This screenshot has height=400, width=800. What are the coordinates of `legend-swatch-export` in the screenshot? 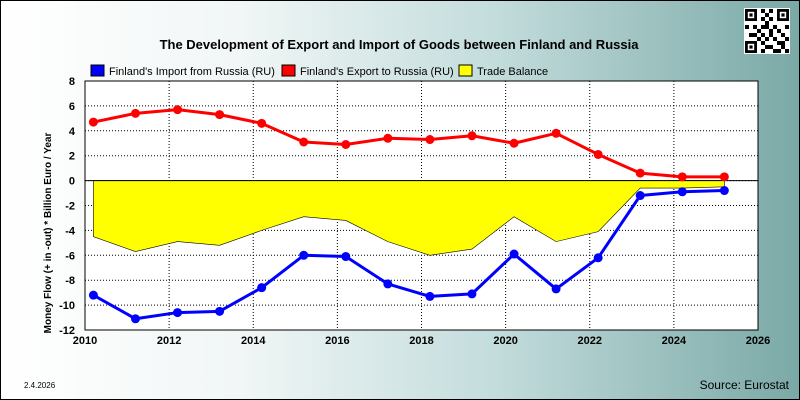 It's located at (288, 70).